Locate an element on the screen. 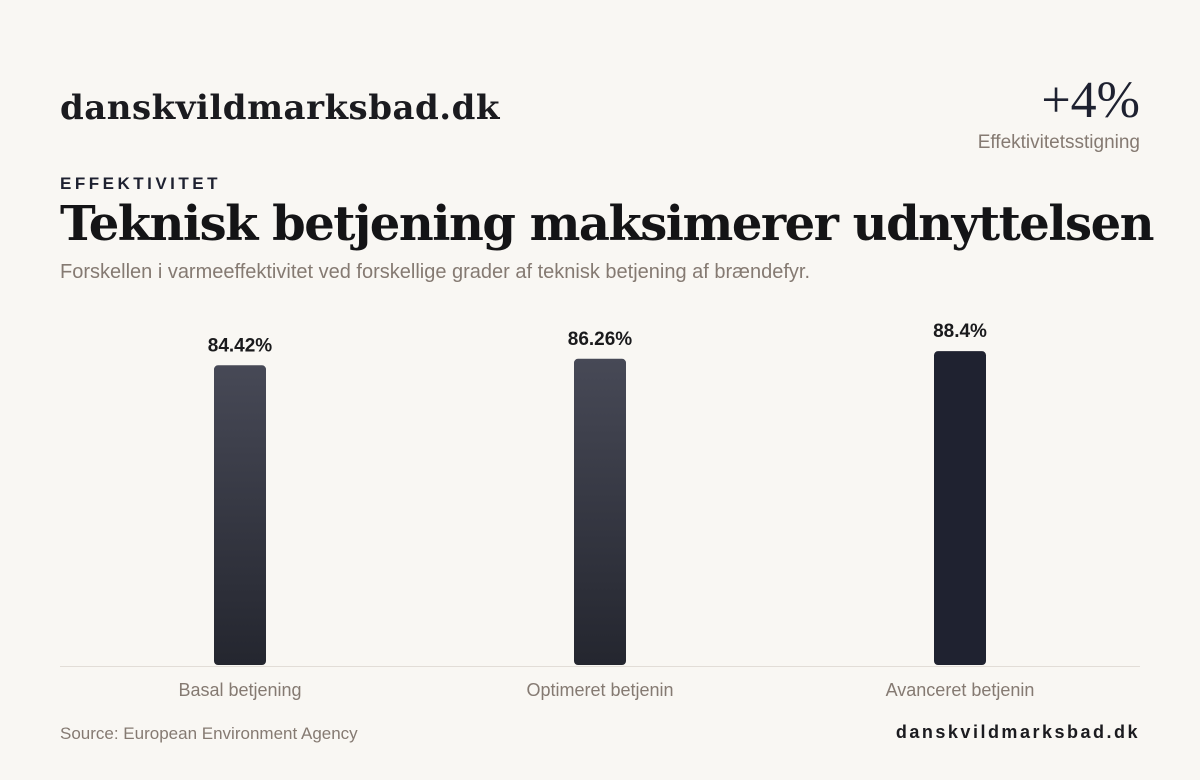 This screenshot has height=780, width=1200. bar-value-label: 84.42% is located at coordinates (240, 345).